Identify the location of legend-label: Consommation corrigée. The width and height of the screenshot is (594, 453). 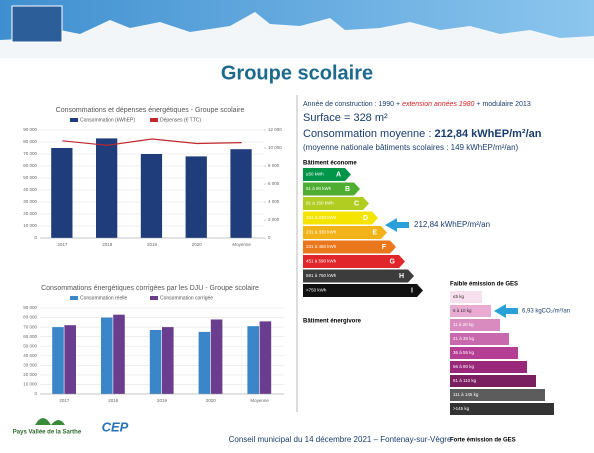
(186, 298).